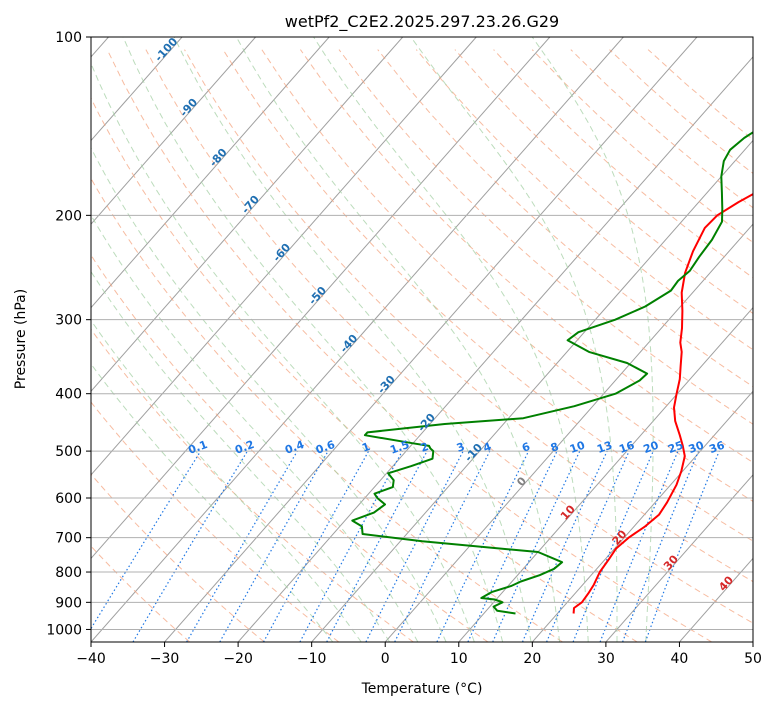 The image size is (775, 708). What do you see at coordinates (68, 499) in the screenshot?
I see `y-tick-label: 600` at bounding box center [68, 499].